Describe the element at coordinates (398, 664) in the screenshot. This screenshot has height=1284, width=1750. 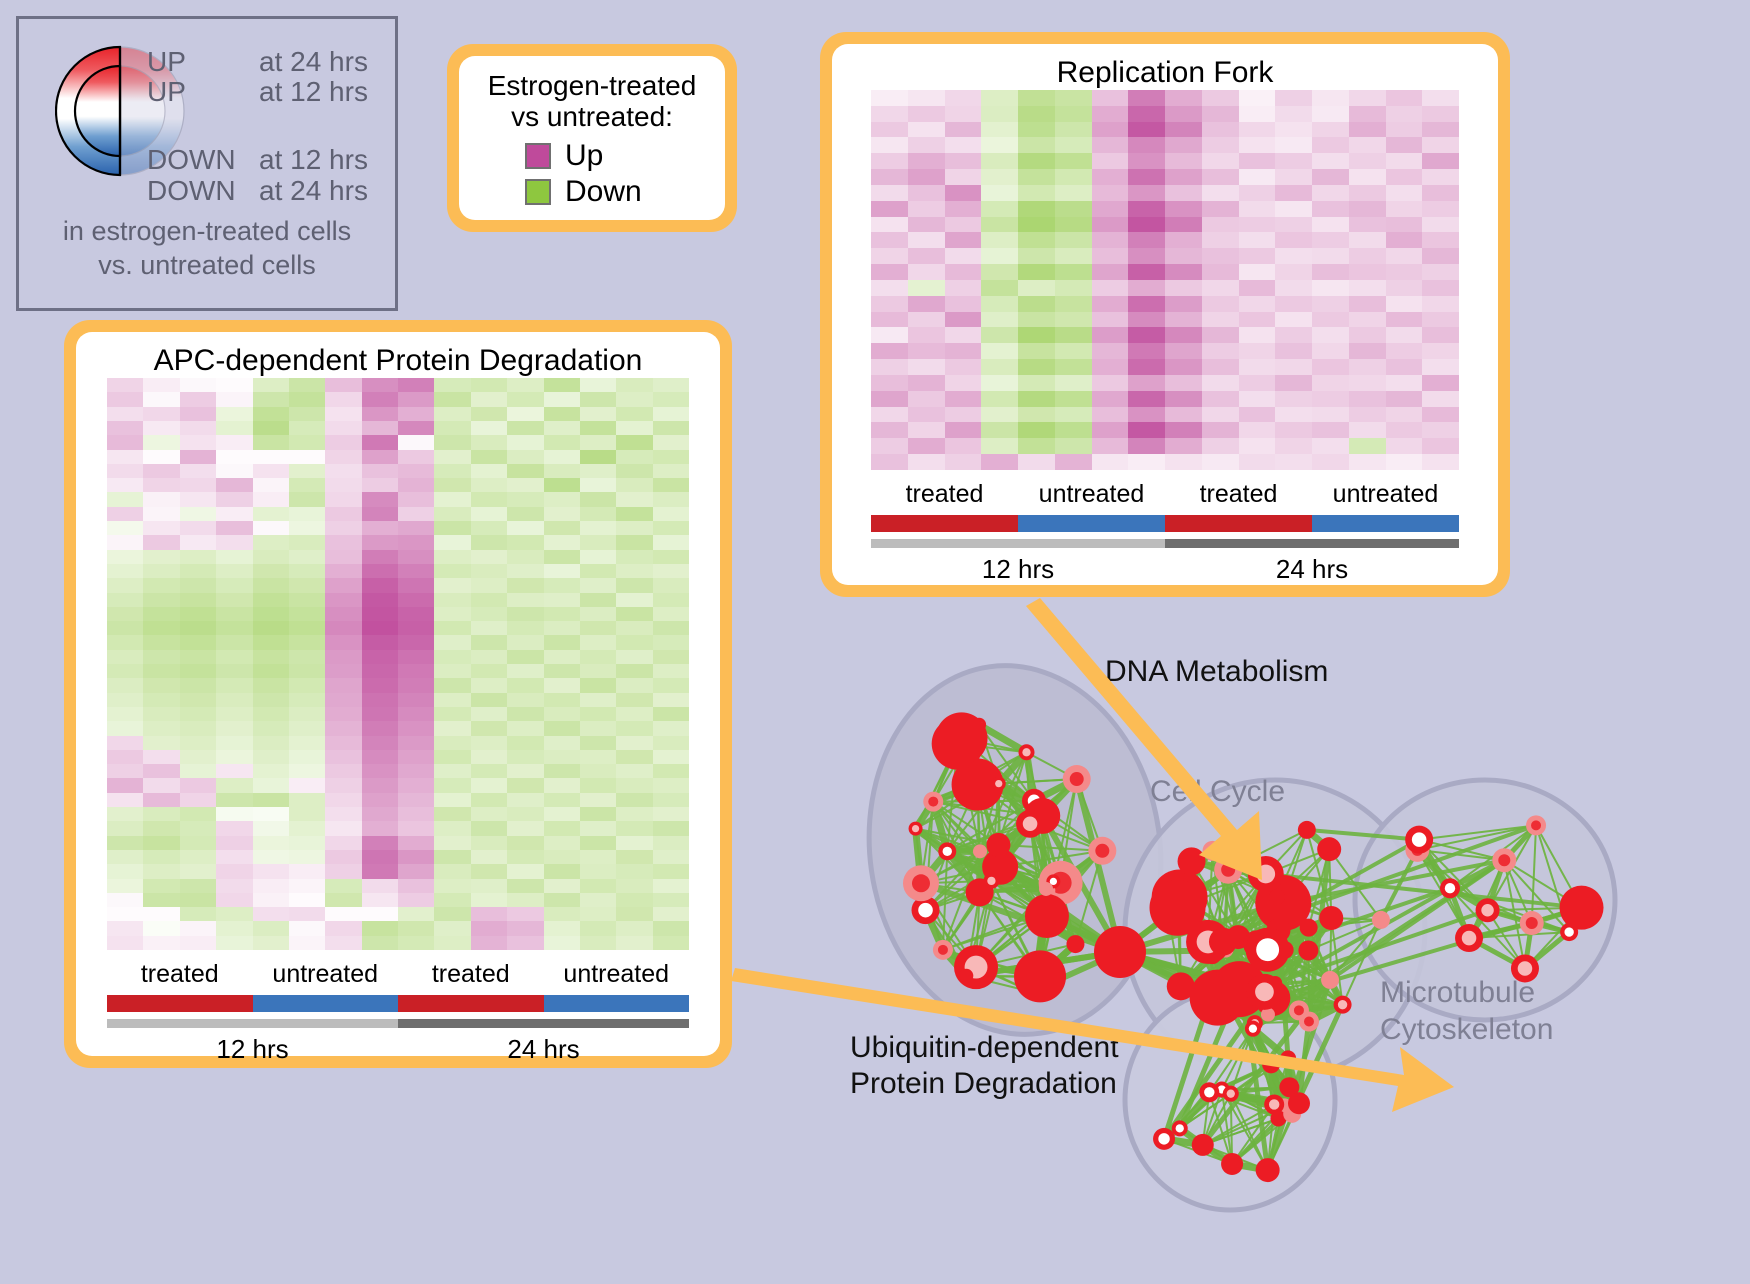
I see `apc-degradation-heatmap` at that location.